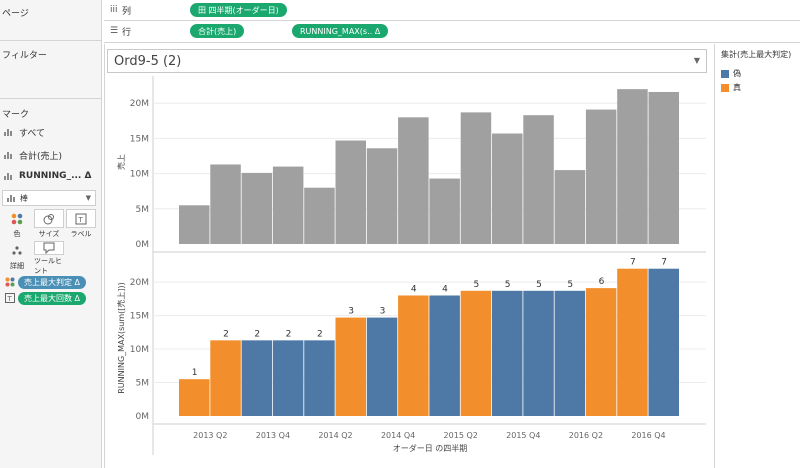  Describe the element at coordinates (238, 10) in the screenshot. I see `column-pill-quarter: 田 四半期(オーダー日)` at that location.